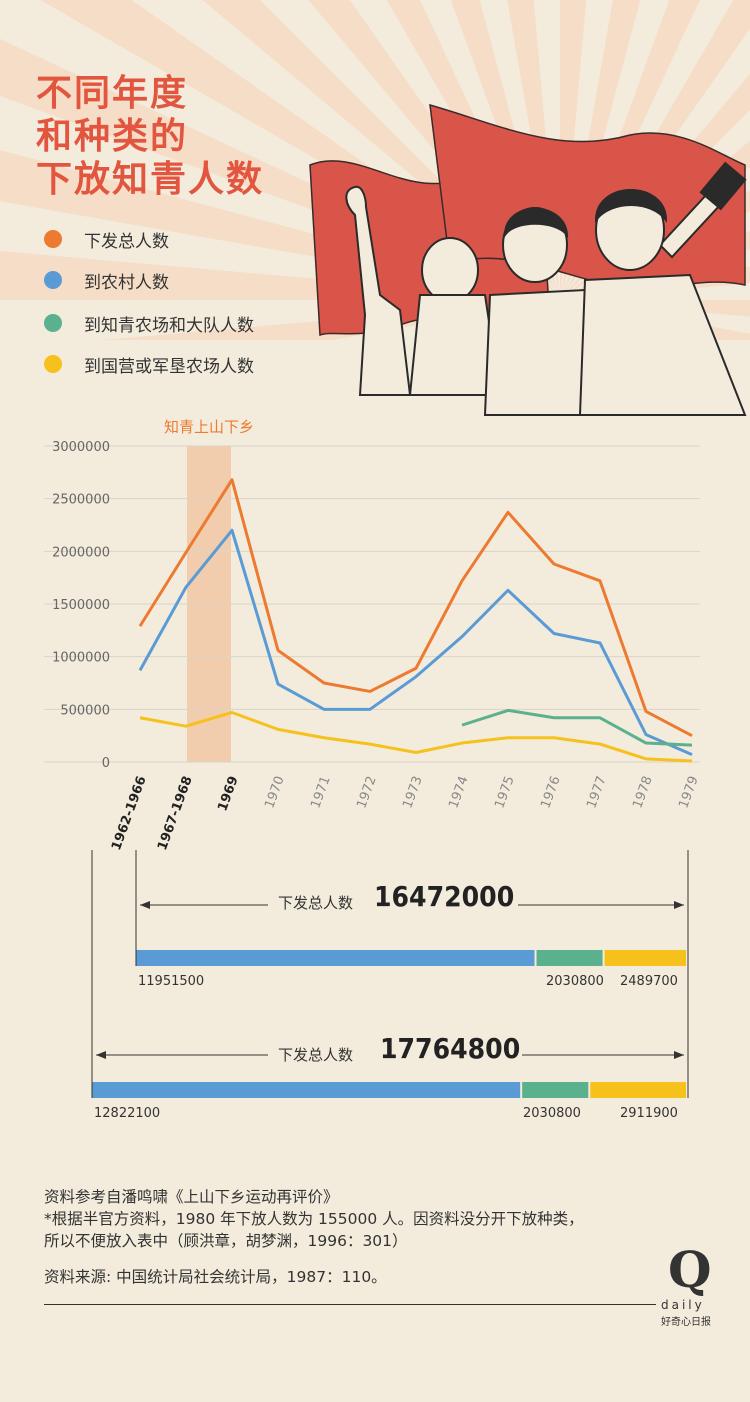 This screenshot has height=1402, width=750. I want to click on legend-label: 到知青农场和大队人数, so click(169, 325).